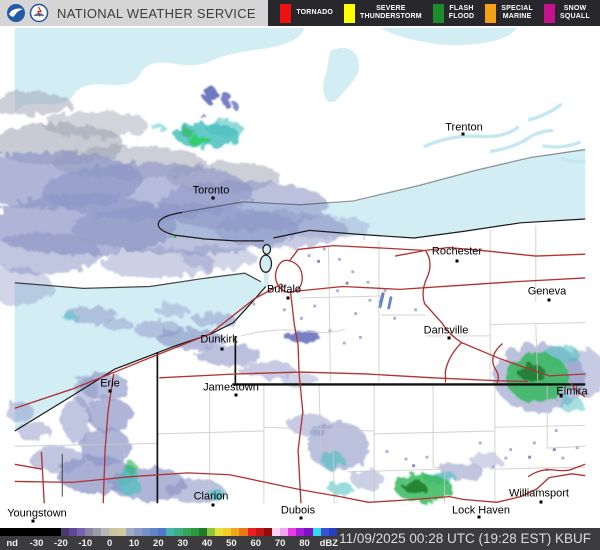  What do you see at coordinates (158, 543) in the screenshot?
I see `scale-tick: 20` at bounding box center [158, 543].